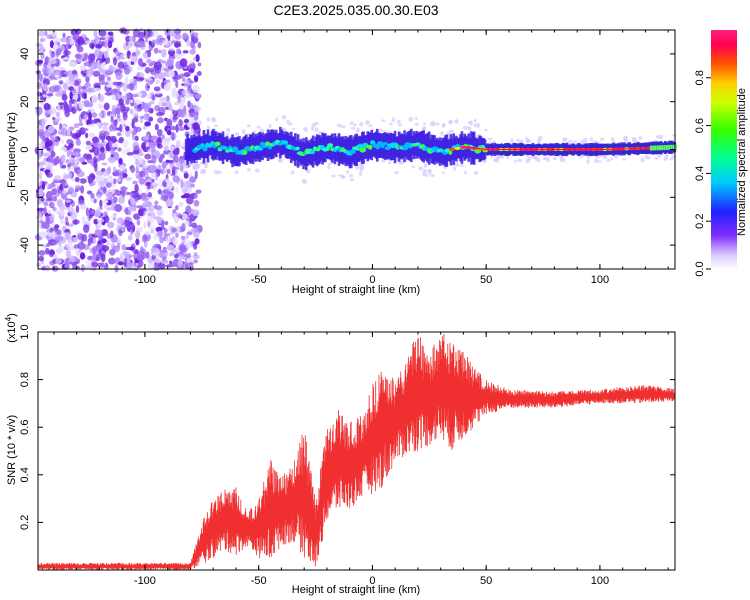 Image resolution: width=750 pixels, height=600 pixels. Describe the element at coordinates (145, 280) in the screenshot. I see `spectrogram-xtick-label: -100` at that location.